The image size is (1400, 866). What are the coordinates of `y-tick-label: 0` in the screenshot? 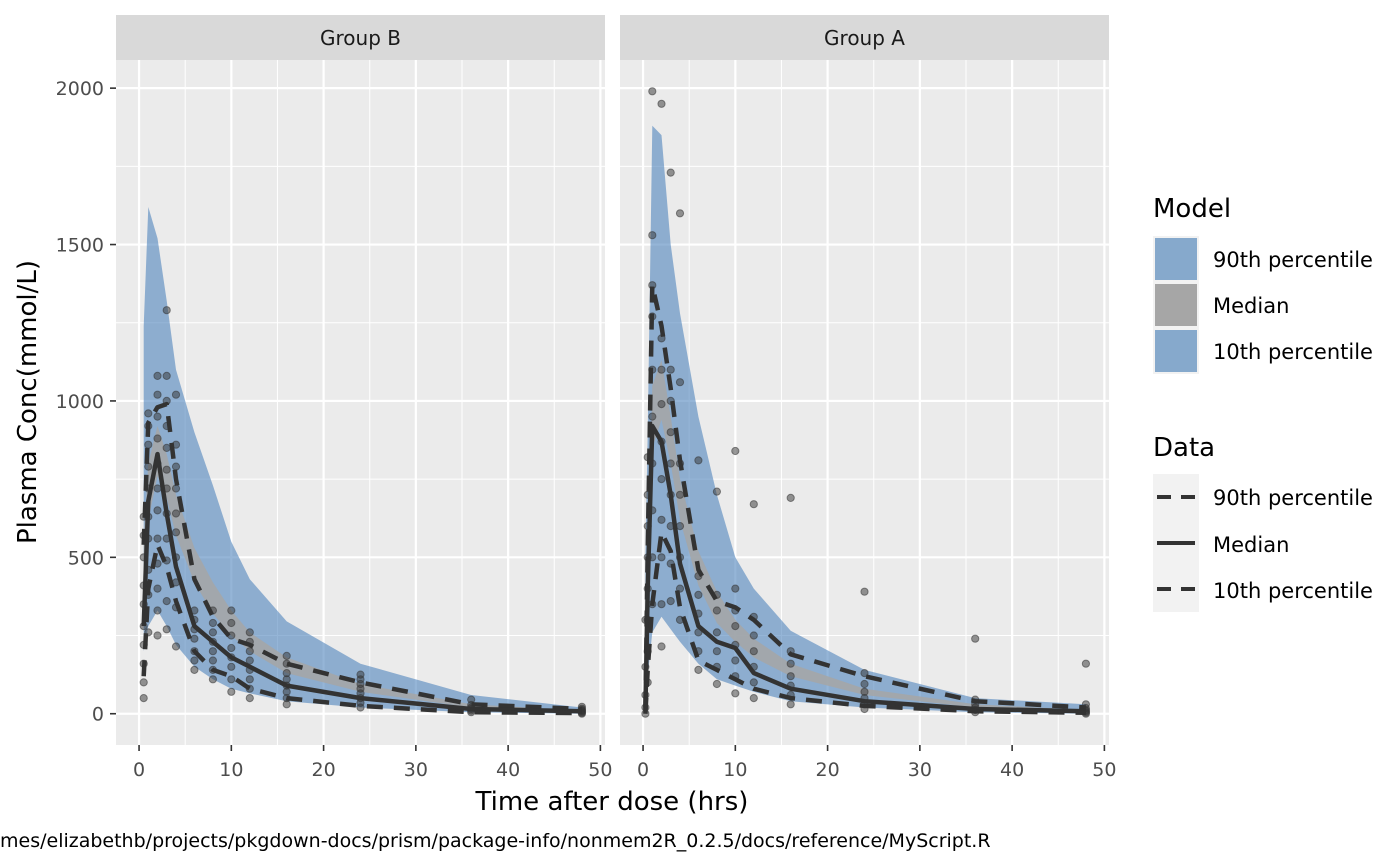 It's located at (98, 715).